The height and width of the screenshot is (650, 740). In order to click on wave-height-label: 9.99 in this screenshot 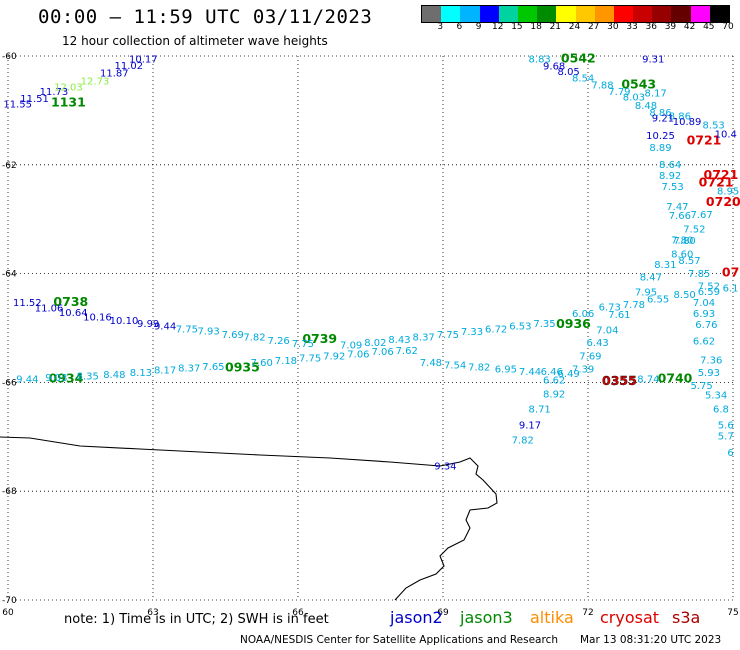, I will do `click(148, 324)`.